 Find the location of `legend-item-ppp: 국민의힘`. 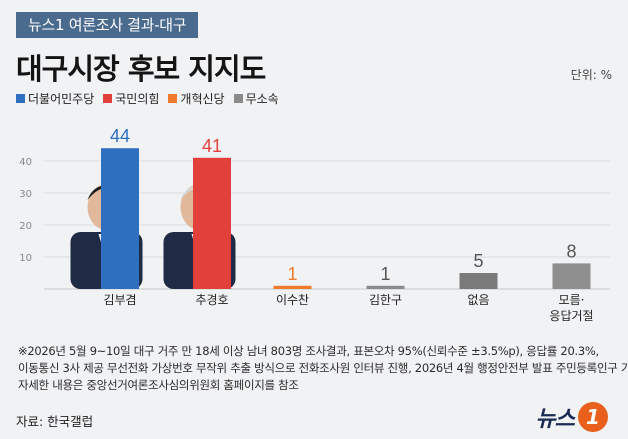

legend-item-ppp: 국민의힘 is located at coordinates (131, 98).